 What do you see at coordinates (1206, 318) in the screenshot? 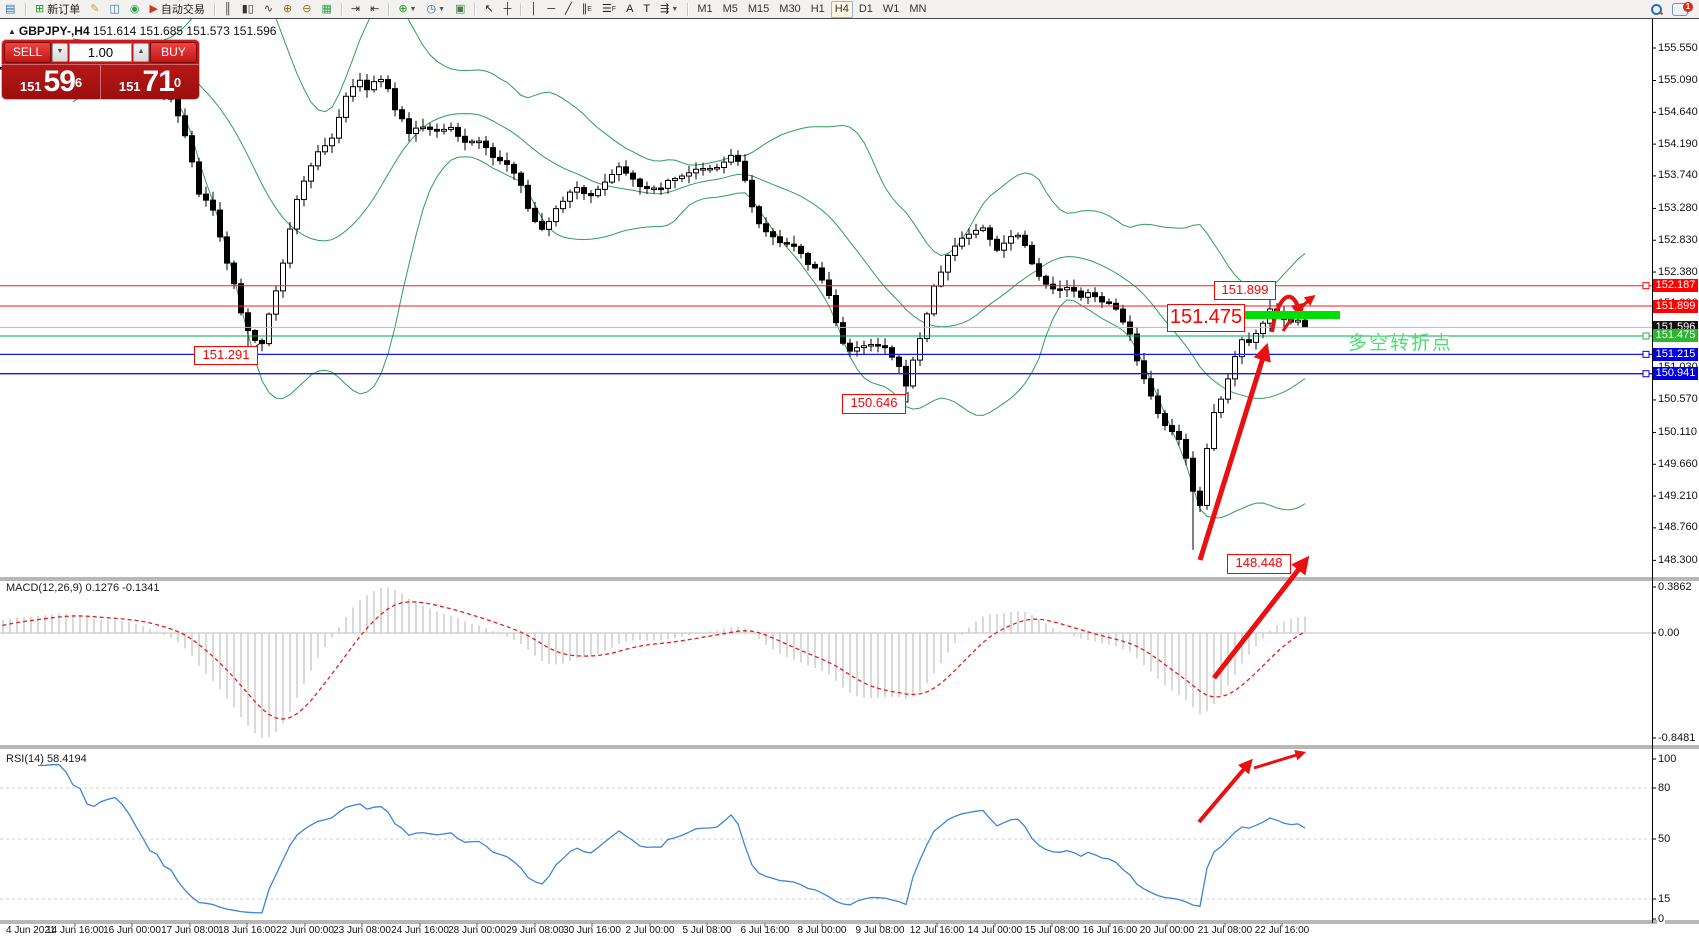
I see `price-callout-151.475: 151.475` at bounding box center [1206, 318].